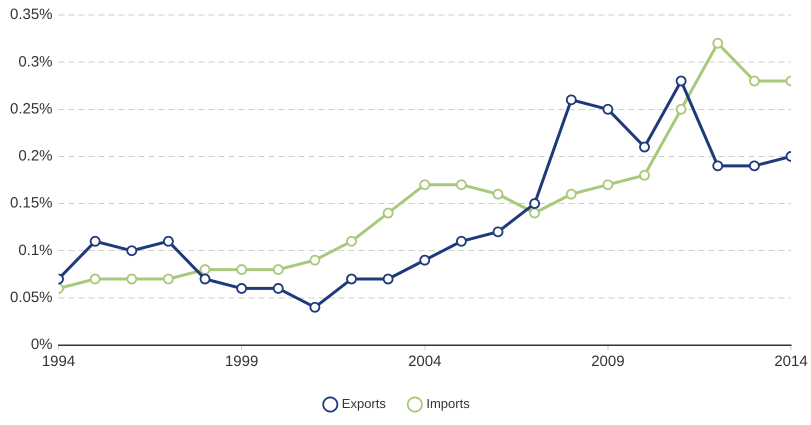 The width and height of the screenshot is (811, 425). I want to click on y-tick-label: 0.2%, so click(35, 156).